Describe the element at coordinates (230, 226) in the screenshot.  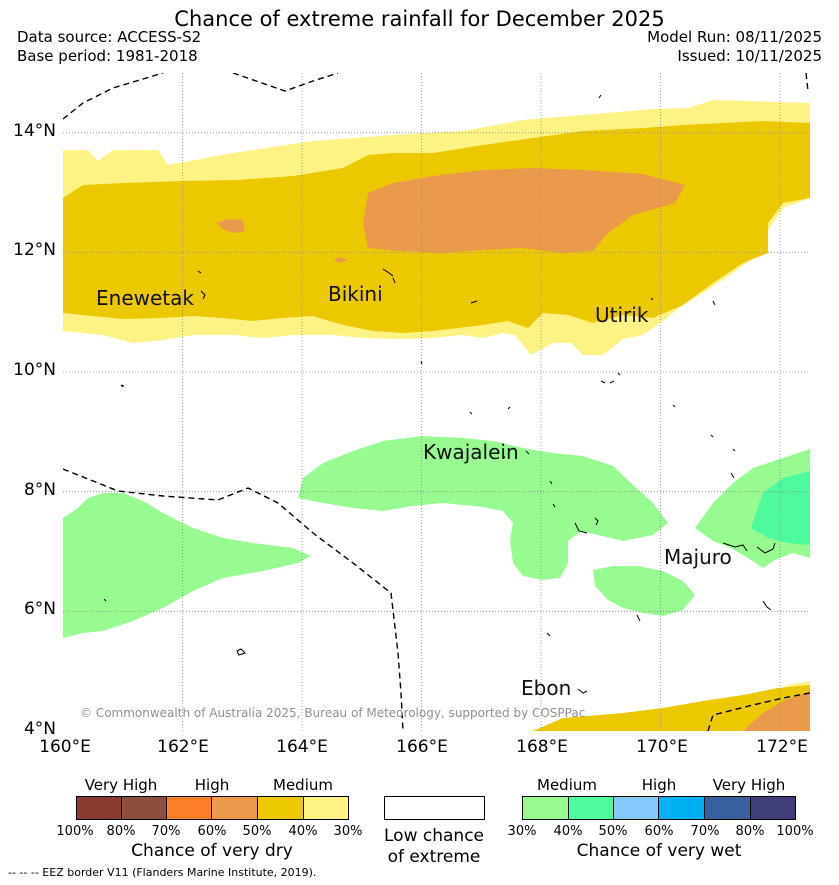
I see `dry-high-patch` at that location.